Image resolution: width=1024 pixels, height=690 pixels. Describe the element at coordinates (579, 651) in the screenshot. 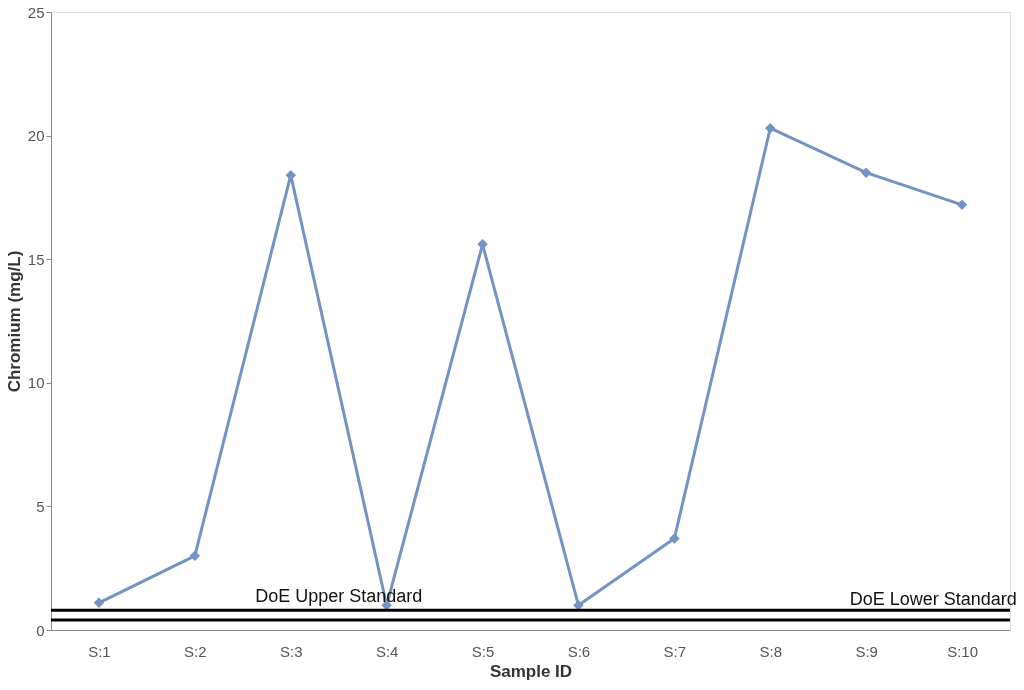

I see `x-tick-label: S:6` at that location.